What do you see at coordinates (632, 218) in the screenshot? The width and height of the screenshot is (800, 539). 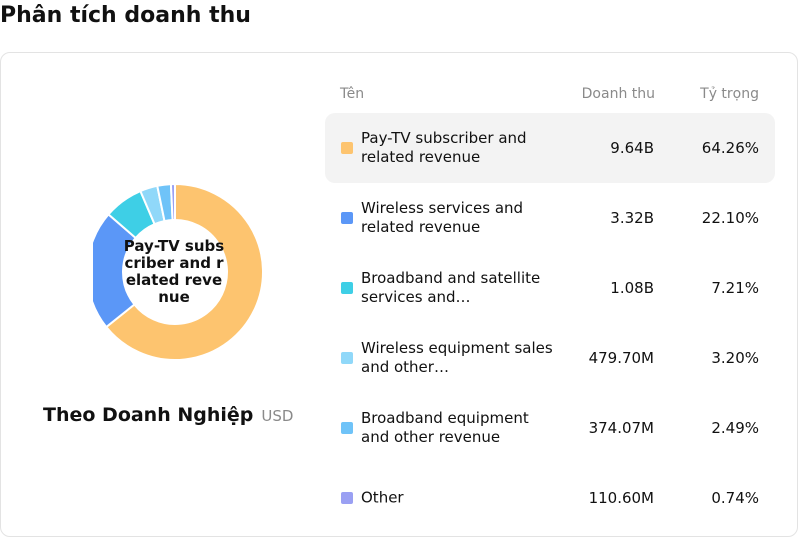 I see `segment-revenue: 3.32B` at bounding box center [632, 218].